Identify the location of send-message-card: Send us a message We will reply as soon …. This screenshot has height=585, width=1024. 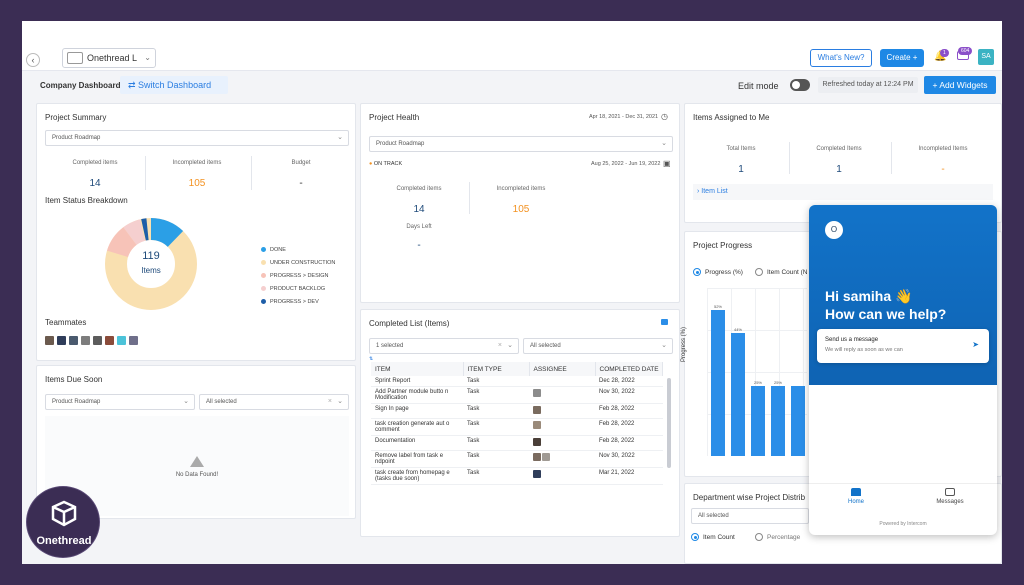
(903, 346).